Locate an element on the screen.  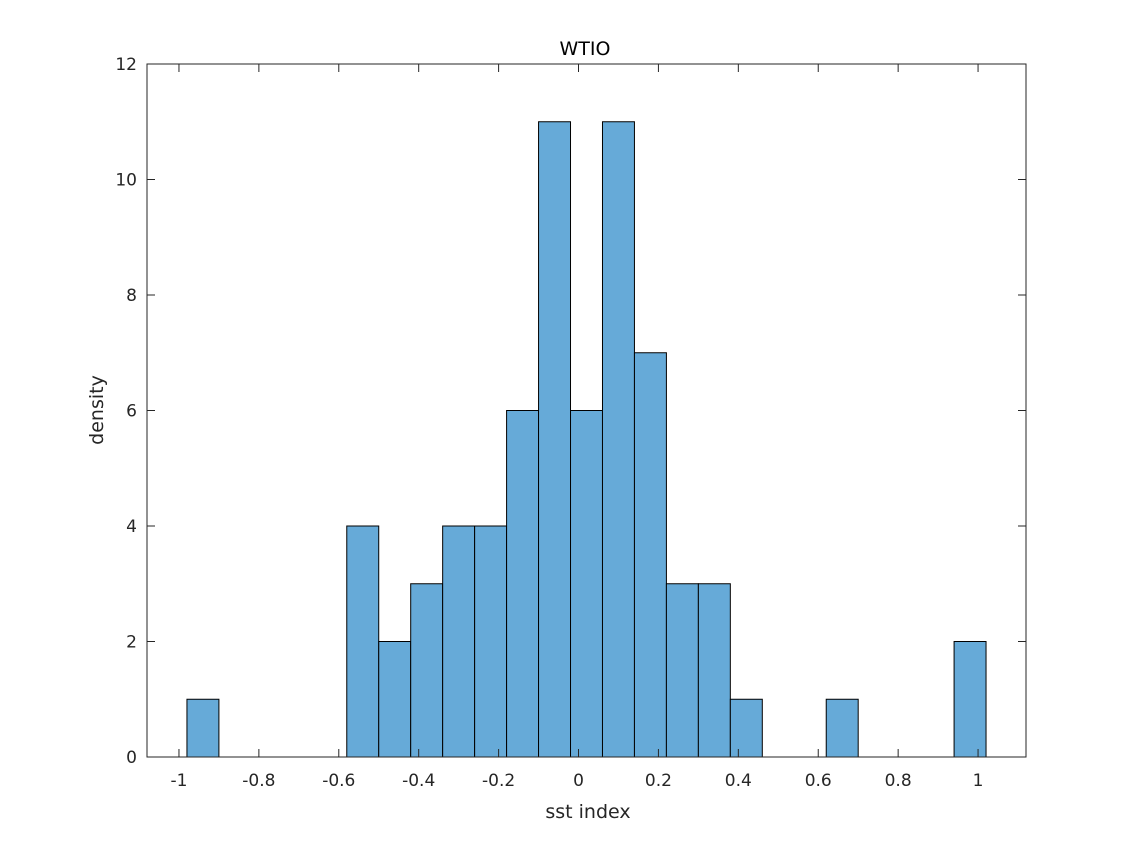
x-tick-label-1: -0.8 is located at coordinates (258, 781).